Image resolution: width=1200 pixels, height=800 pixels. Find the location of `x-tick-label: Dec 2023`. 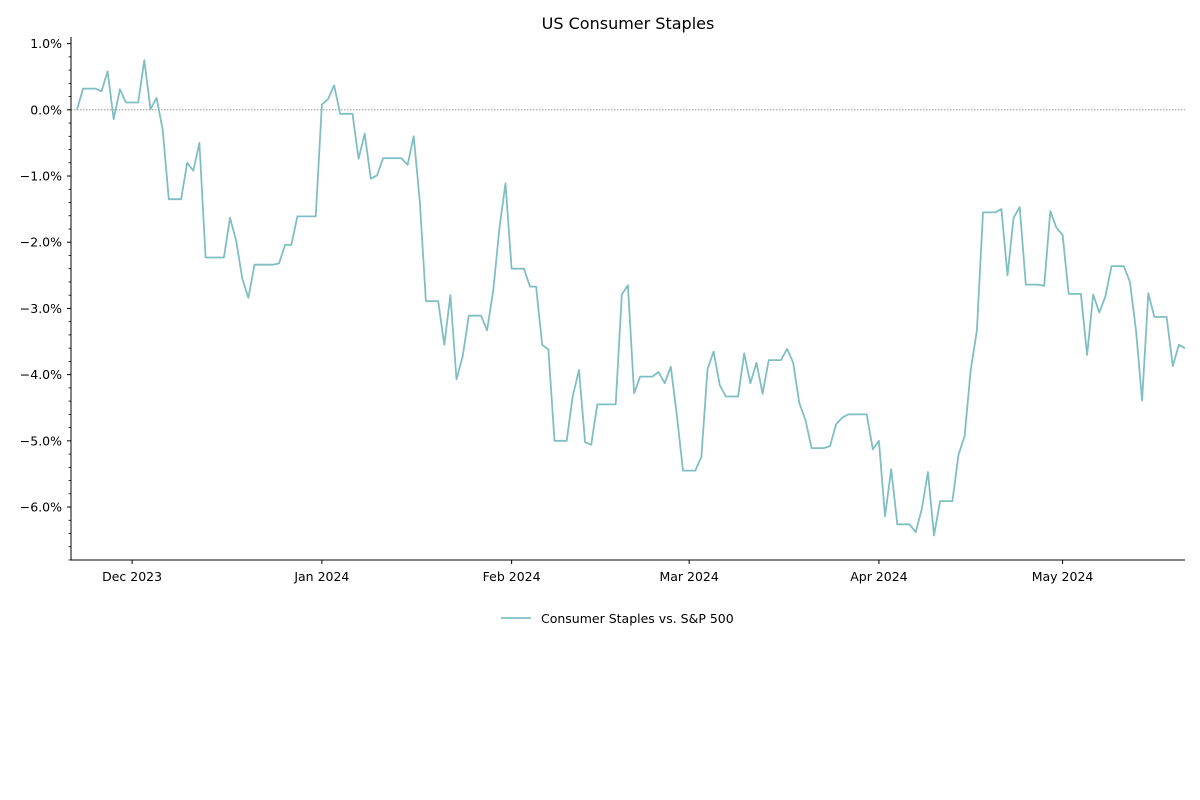

x-tick-label: Dec 2023 is located at coordinates (132, 576).